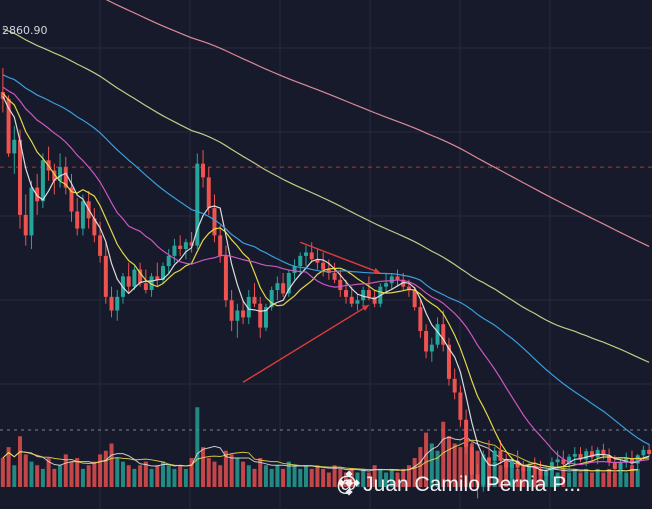 This screenshot has height=509, width=652. I want to click on volume-ma-line, so click(320, 455).